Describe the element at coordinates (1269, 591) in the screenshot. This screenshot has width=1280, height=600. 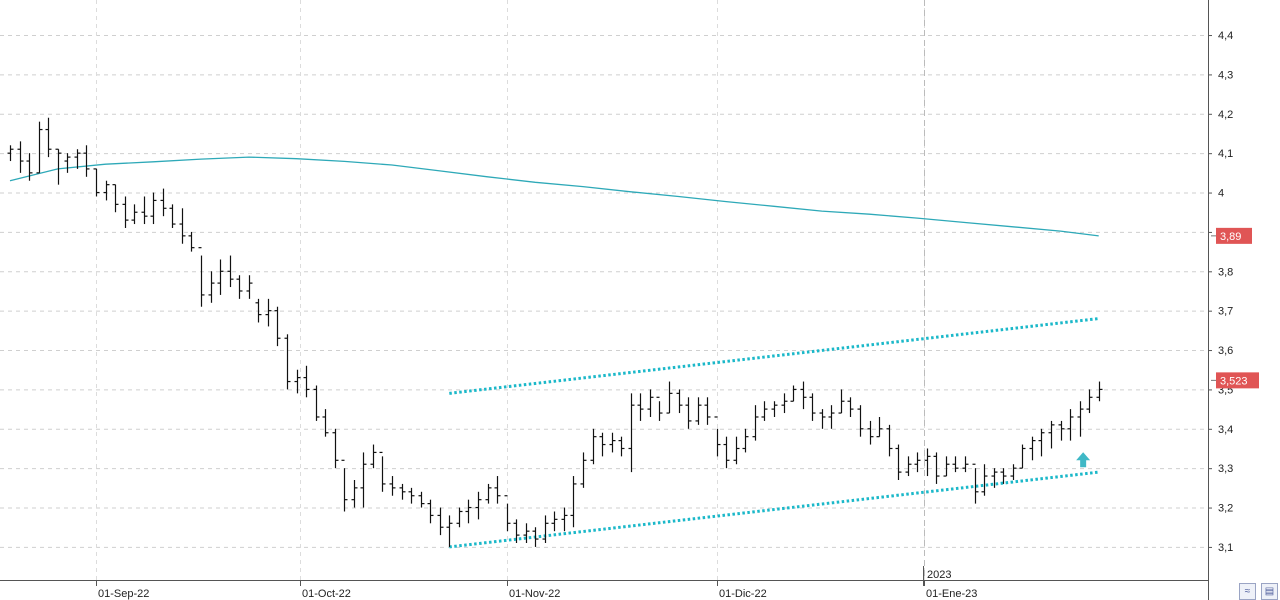
I see `save-icon: ▤` at that location.